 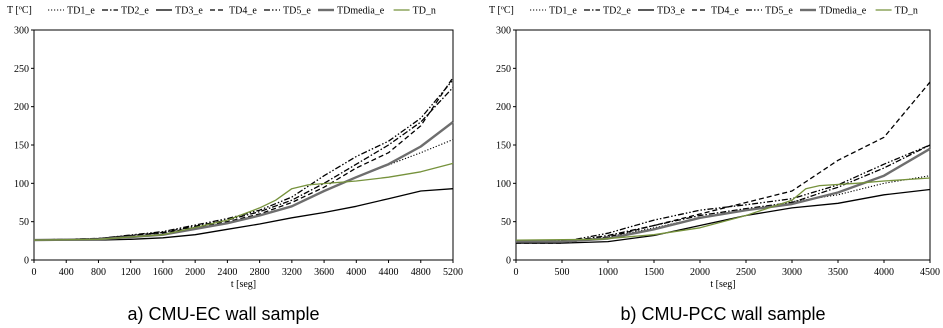 What do you see at coordinates (746, 272) in the screenshot?
I see `x-tick-label: 2500` at bounding box center [746, 272].